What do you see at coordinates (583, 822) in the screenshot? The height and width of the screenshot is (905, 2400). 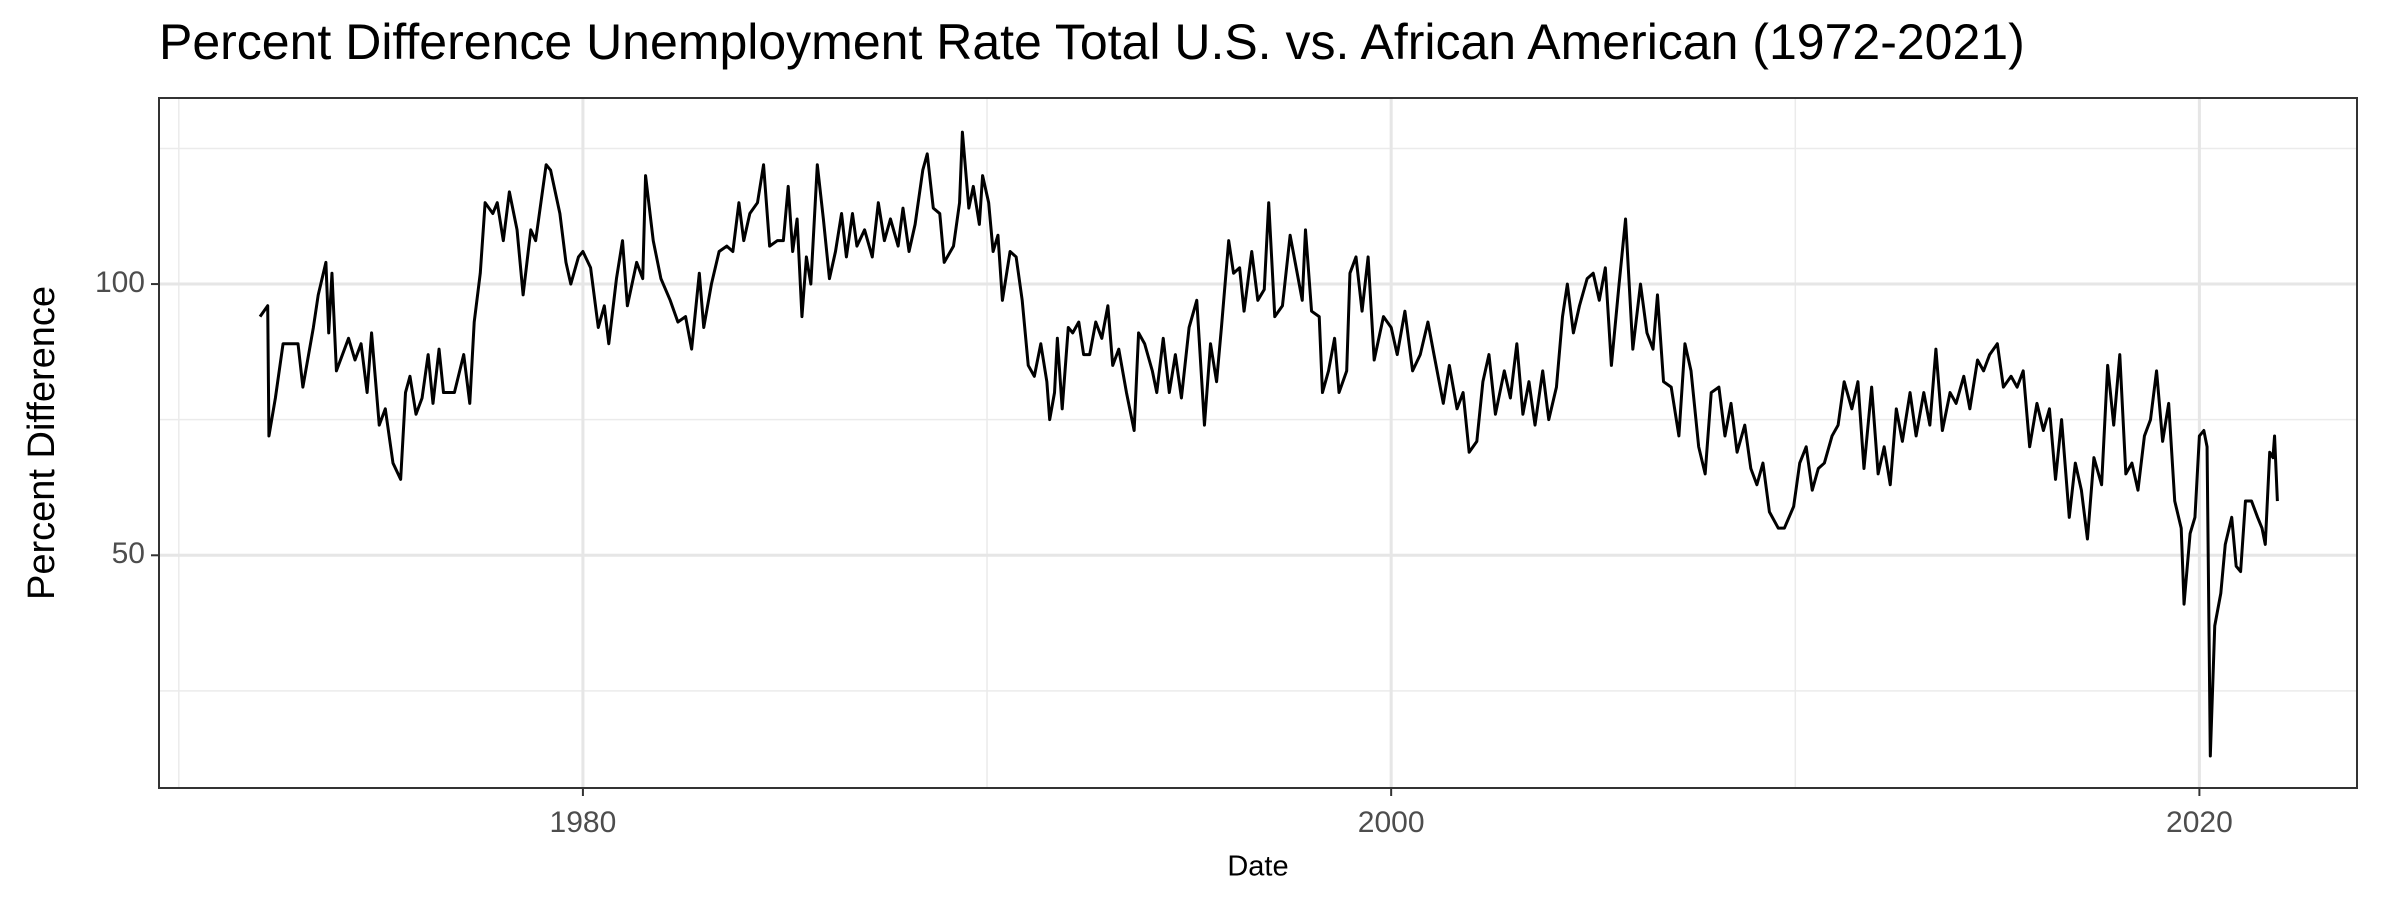 I see `x-tick-label: 1980` at bounding box center [583, 822].